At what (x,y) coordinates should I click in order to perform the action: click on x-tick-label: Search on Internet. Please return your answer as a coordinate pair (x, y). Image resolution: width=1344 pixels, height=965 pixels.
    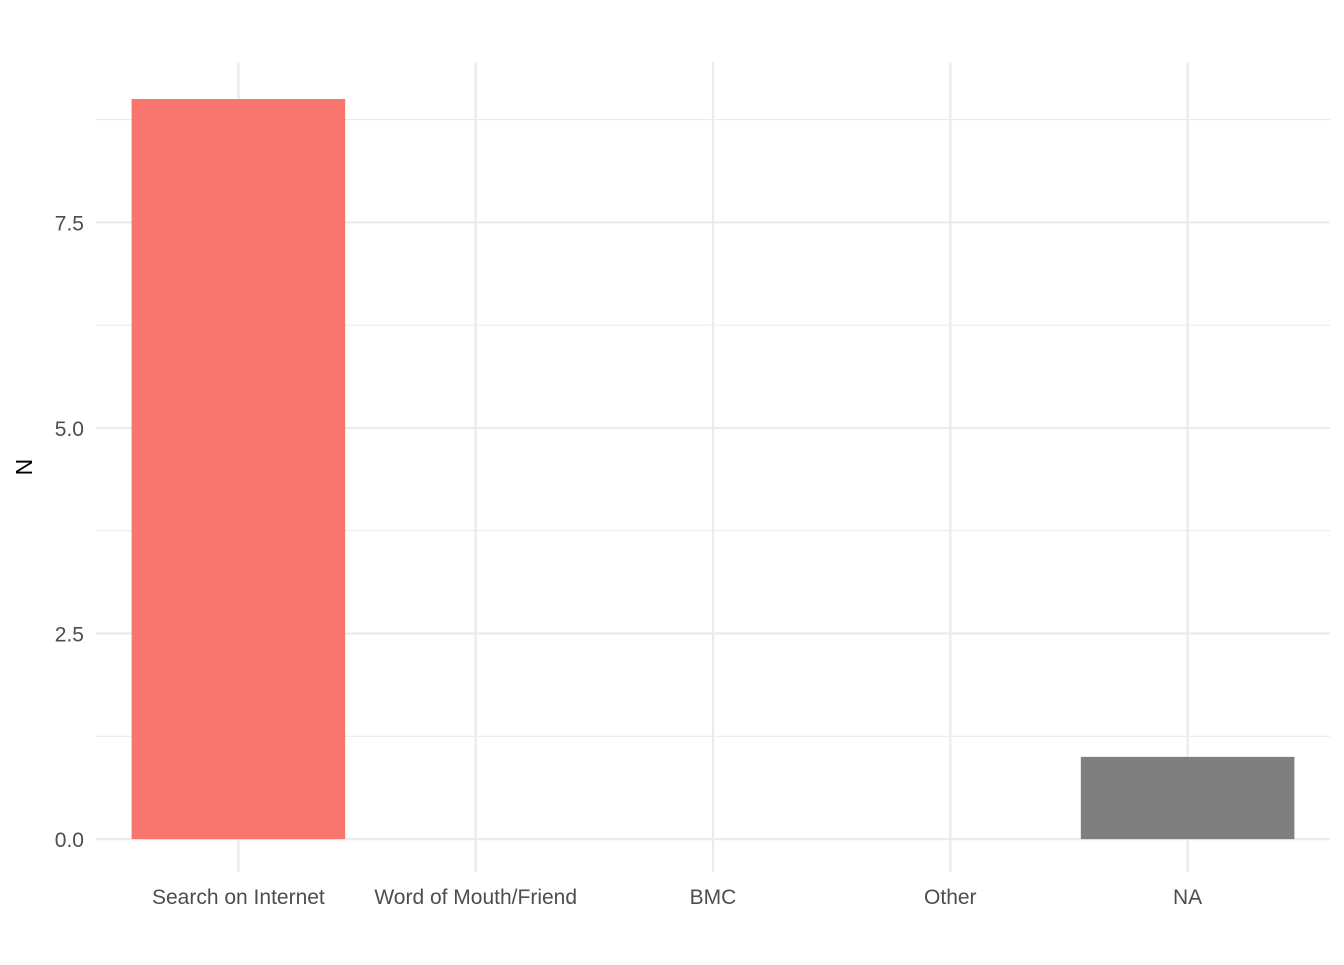
    Looking at the image, I should click on (238, 897).